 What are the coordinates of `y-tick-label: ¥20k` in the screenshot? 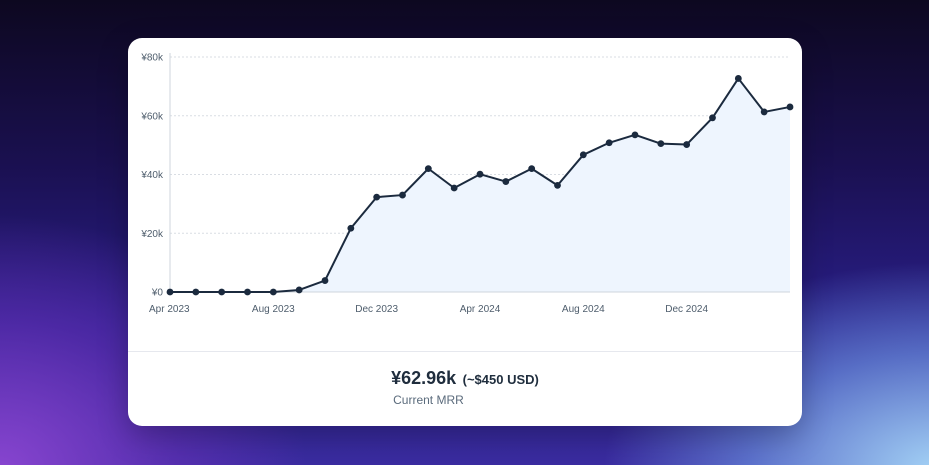 It's located at (152, 234).